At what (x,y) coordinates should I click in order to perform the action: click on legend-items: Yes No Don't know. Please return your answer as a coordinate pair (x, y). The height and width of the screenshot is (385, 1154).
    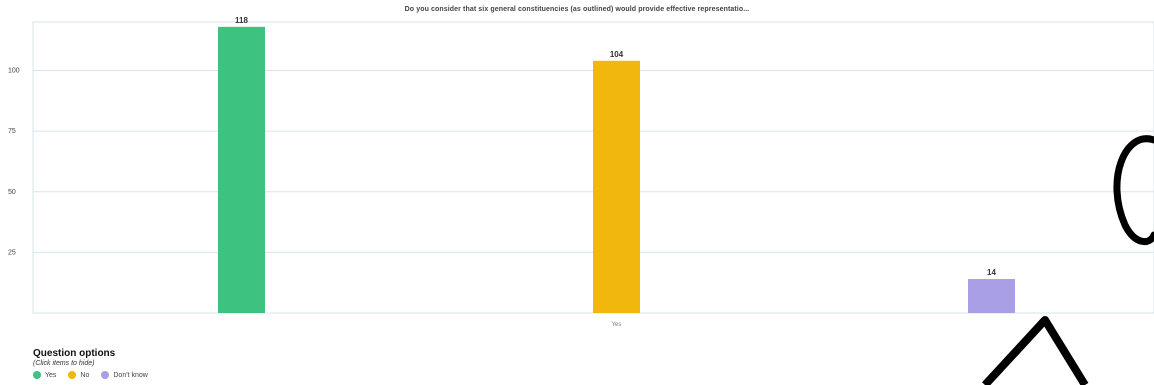
    Looking at the image, I should click on (90, 375).